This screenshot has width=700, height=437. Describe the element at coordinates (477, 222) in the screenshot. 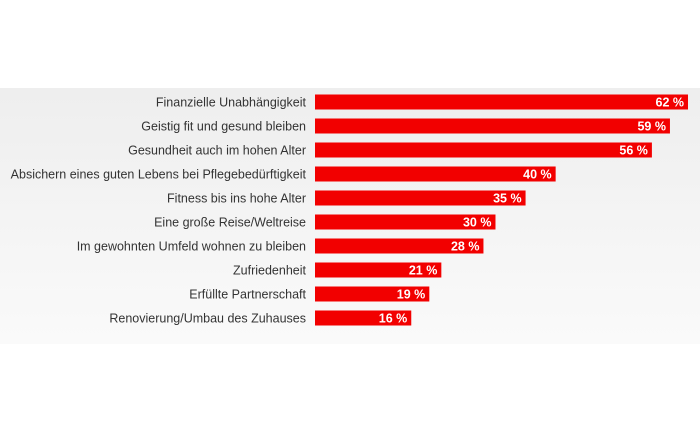

I see `value-label: 30 %` at that location.